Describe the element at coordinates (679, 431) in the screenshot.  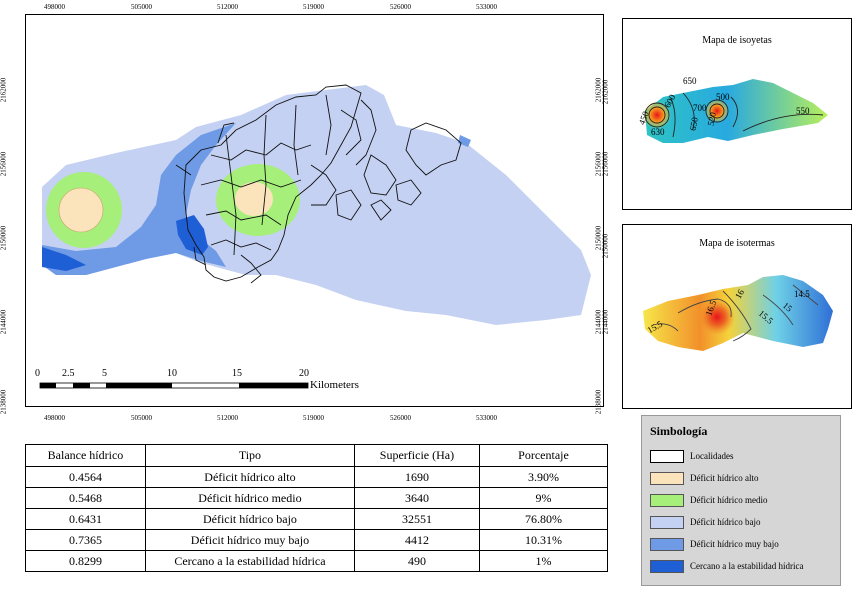
I see `legend-title: Simbología` at that location.